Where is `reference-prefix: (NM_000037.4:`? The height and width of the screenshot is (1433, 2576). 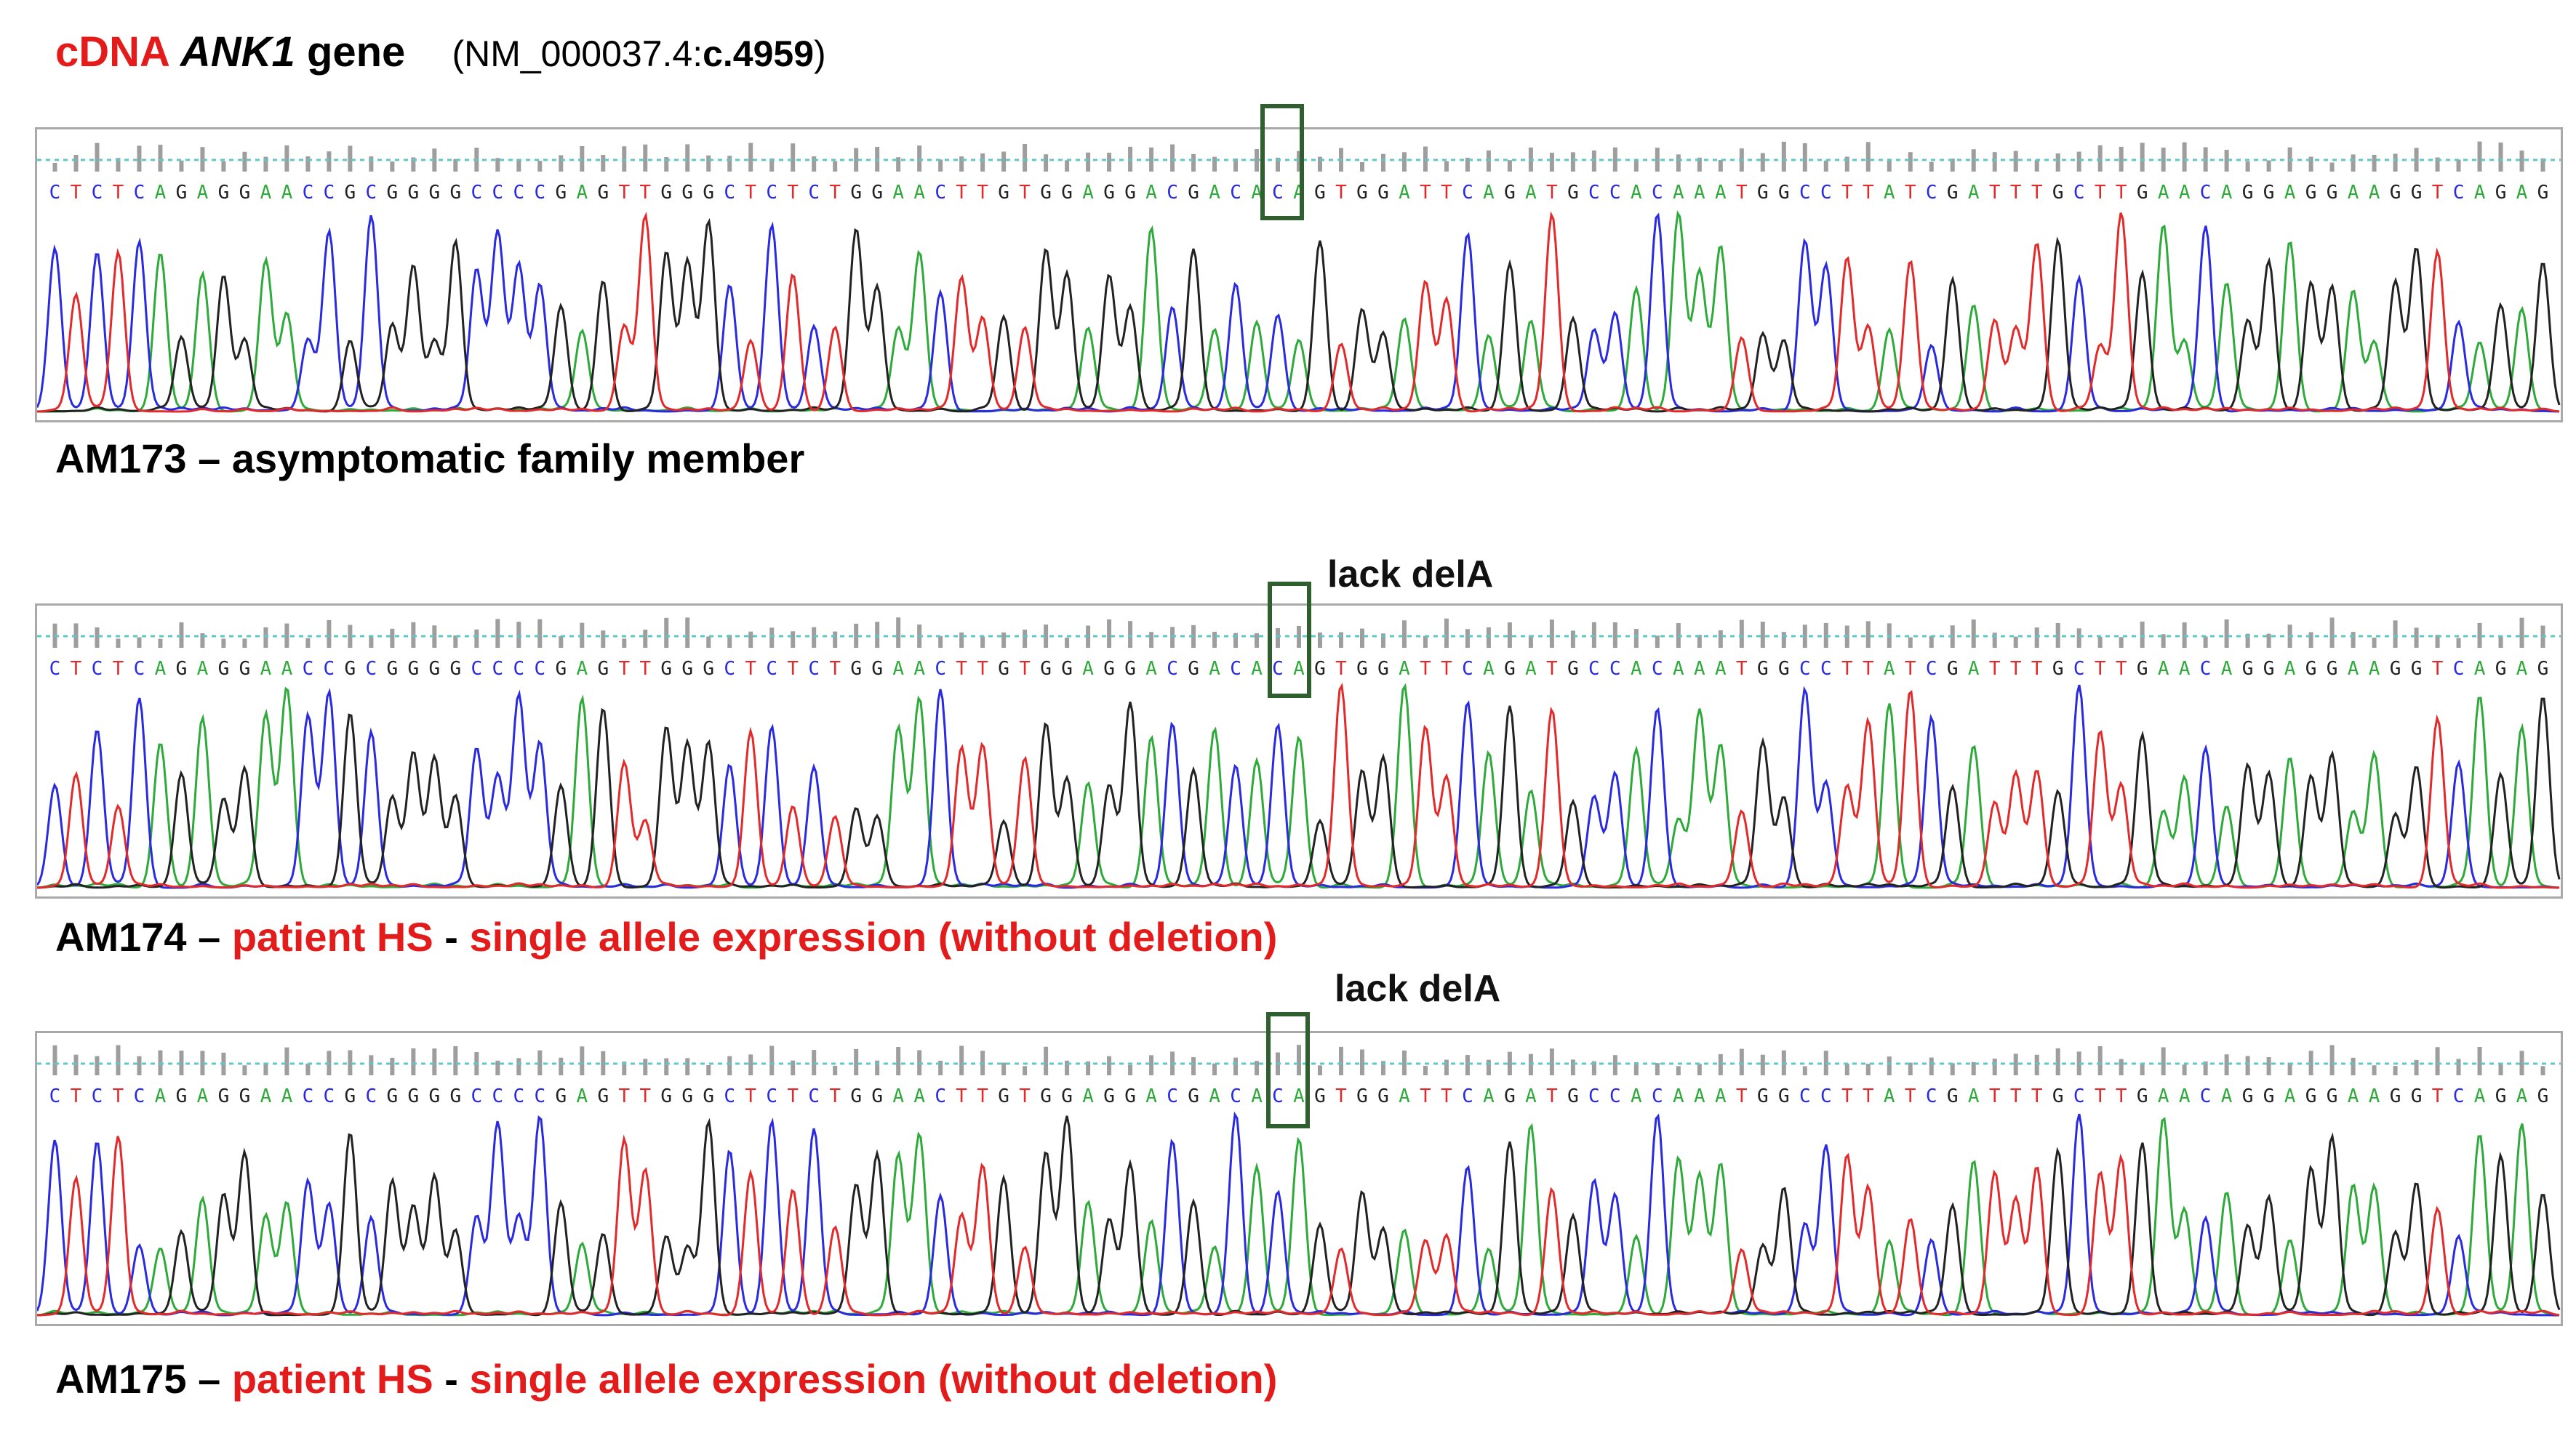
reference-prefix: (NM_000037.4: is located at coordinates (577, 54).